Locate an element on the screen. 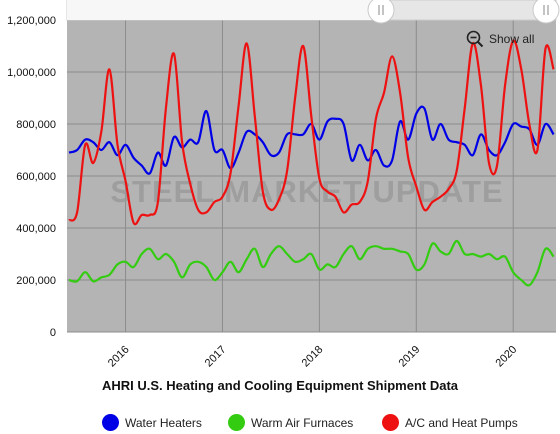 This screenshot has width=560, height=434. range-navigator is located at coordinates (313, 12).